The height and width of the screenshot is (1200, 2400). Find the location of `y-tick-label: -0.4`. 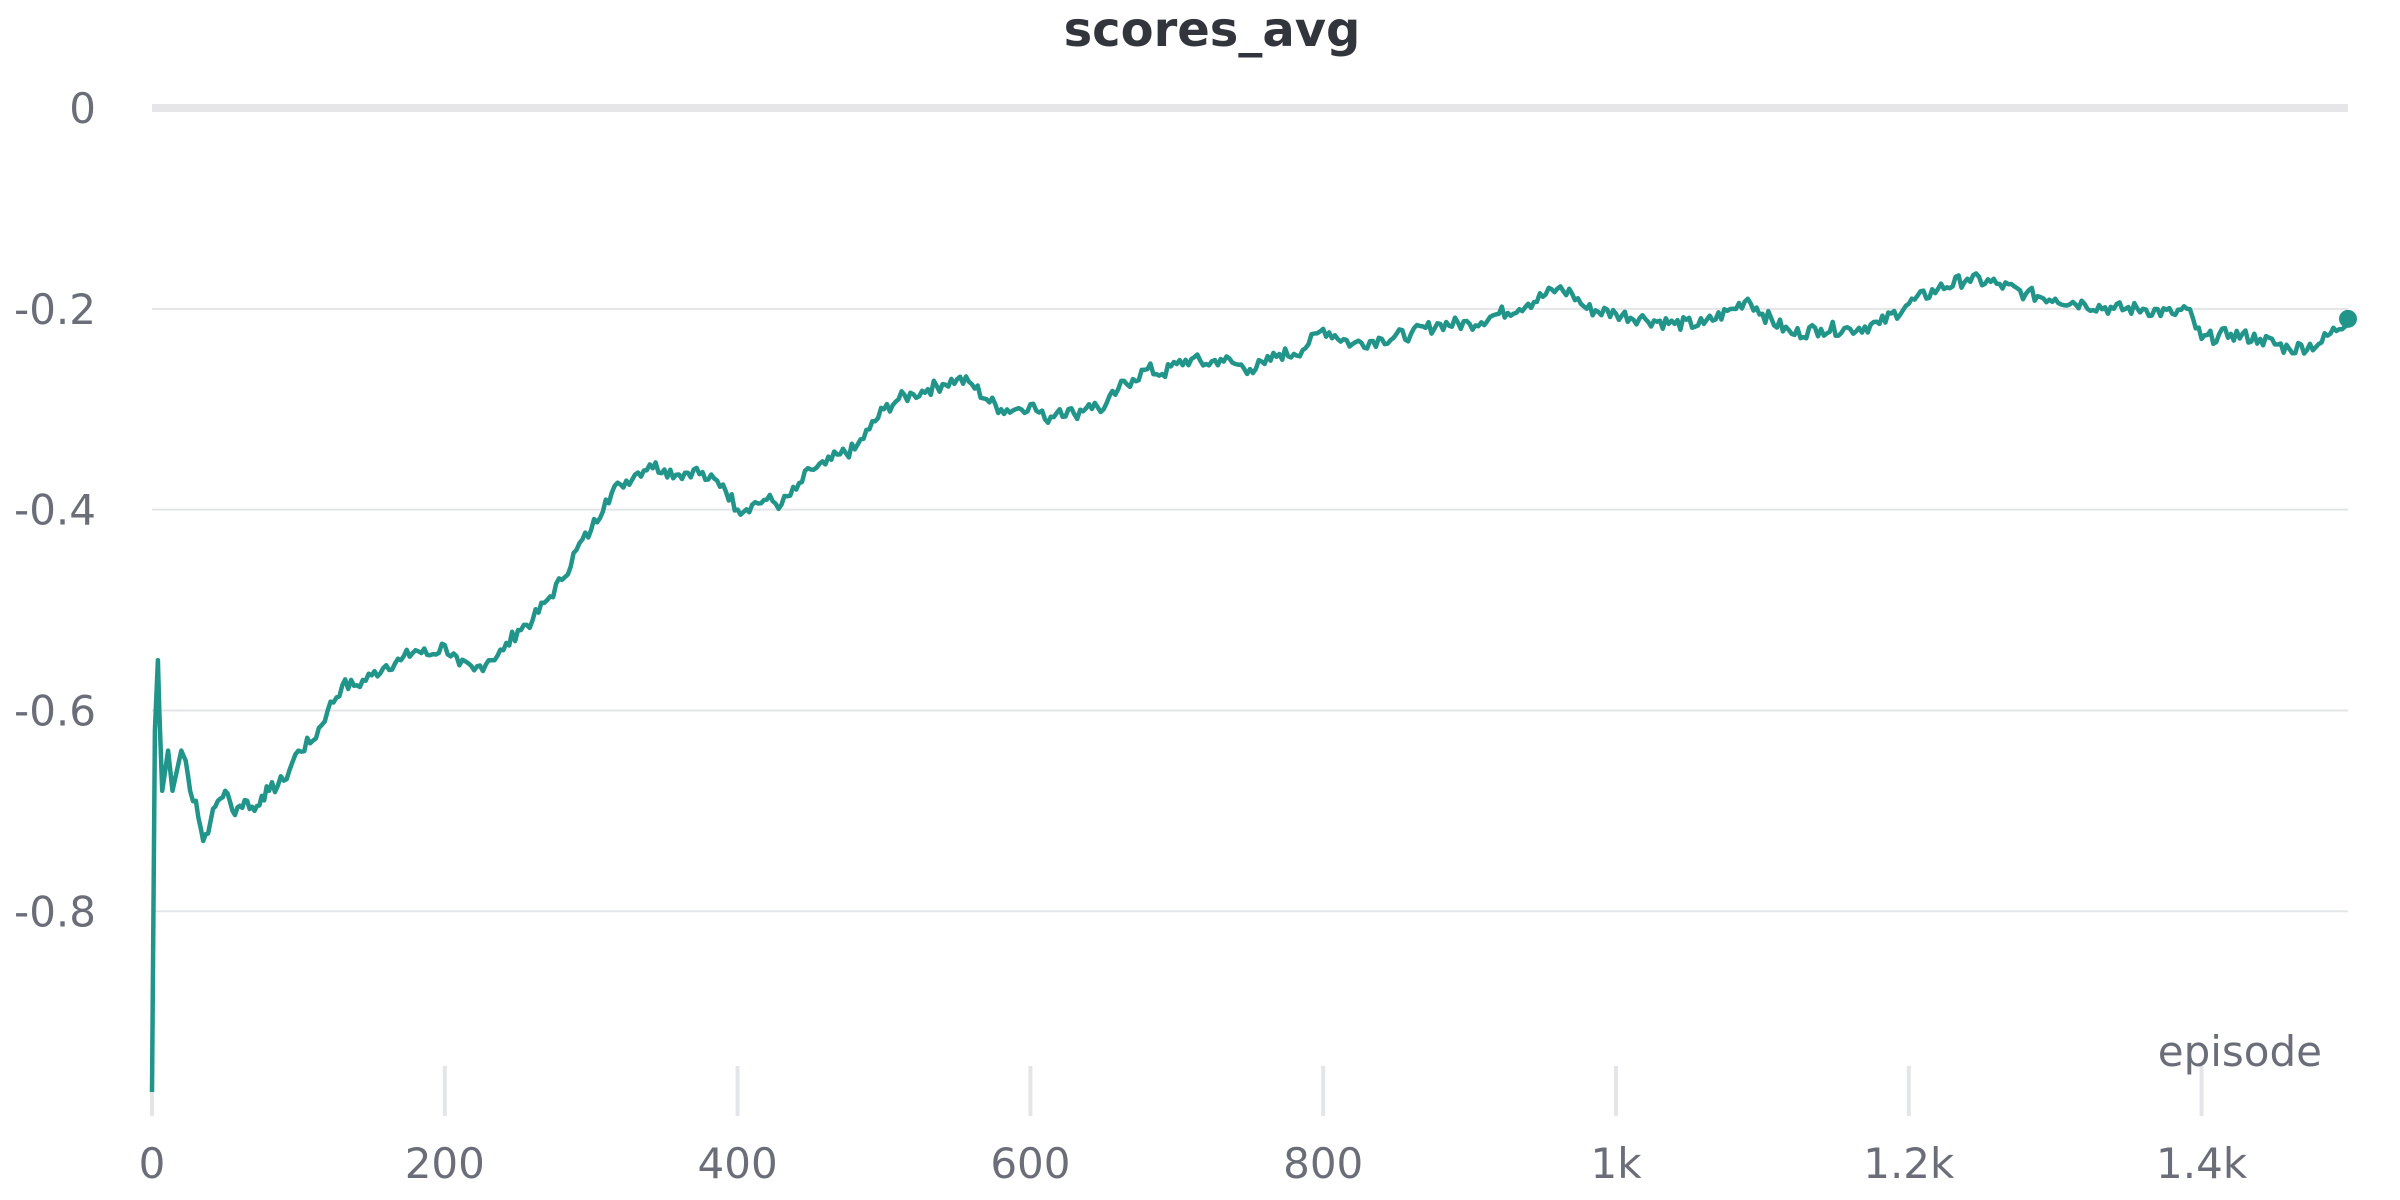

y-tick-label: -0.4 is located at coordinates (55, 510).